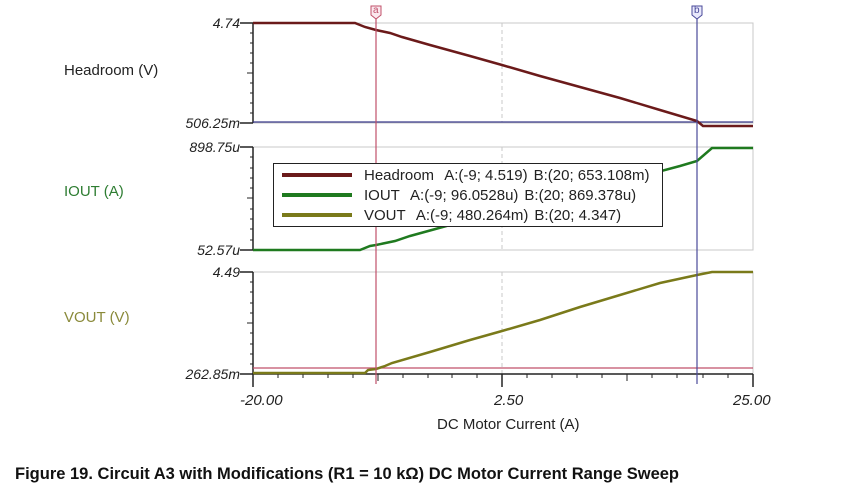 The image size is (842, 494). What do you see at coordinates (464, 195) in the screenshot?
I see `legend-a-value: A:(-9; 96.0528u)` at bounding box center [464, 195].